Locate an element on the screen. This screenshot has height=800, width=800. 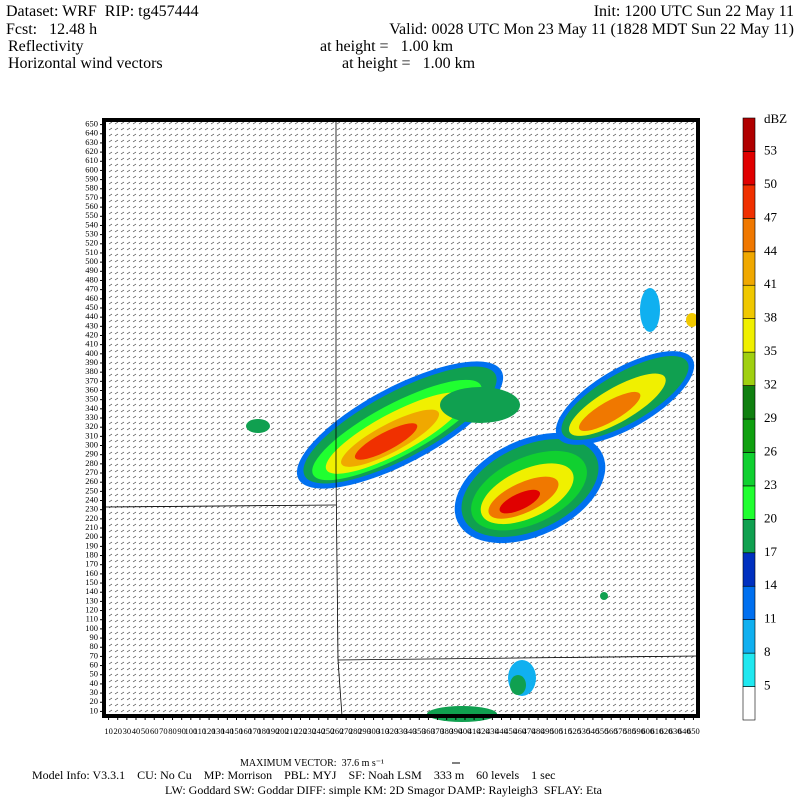
max-vector: MAXIMUM VECTOR: 37.6 m s⁻¹ is located at coordinates (312, 763).